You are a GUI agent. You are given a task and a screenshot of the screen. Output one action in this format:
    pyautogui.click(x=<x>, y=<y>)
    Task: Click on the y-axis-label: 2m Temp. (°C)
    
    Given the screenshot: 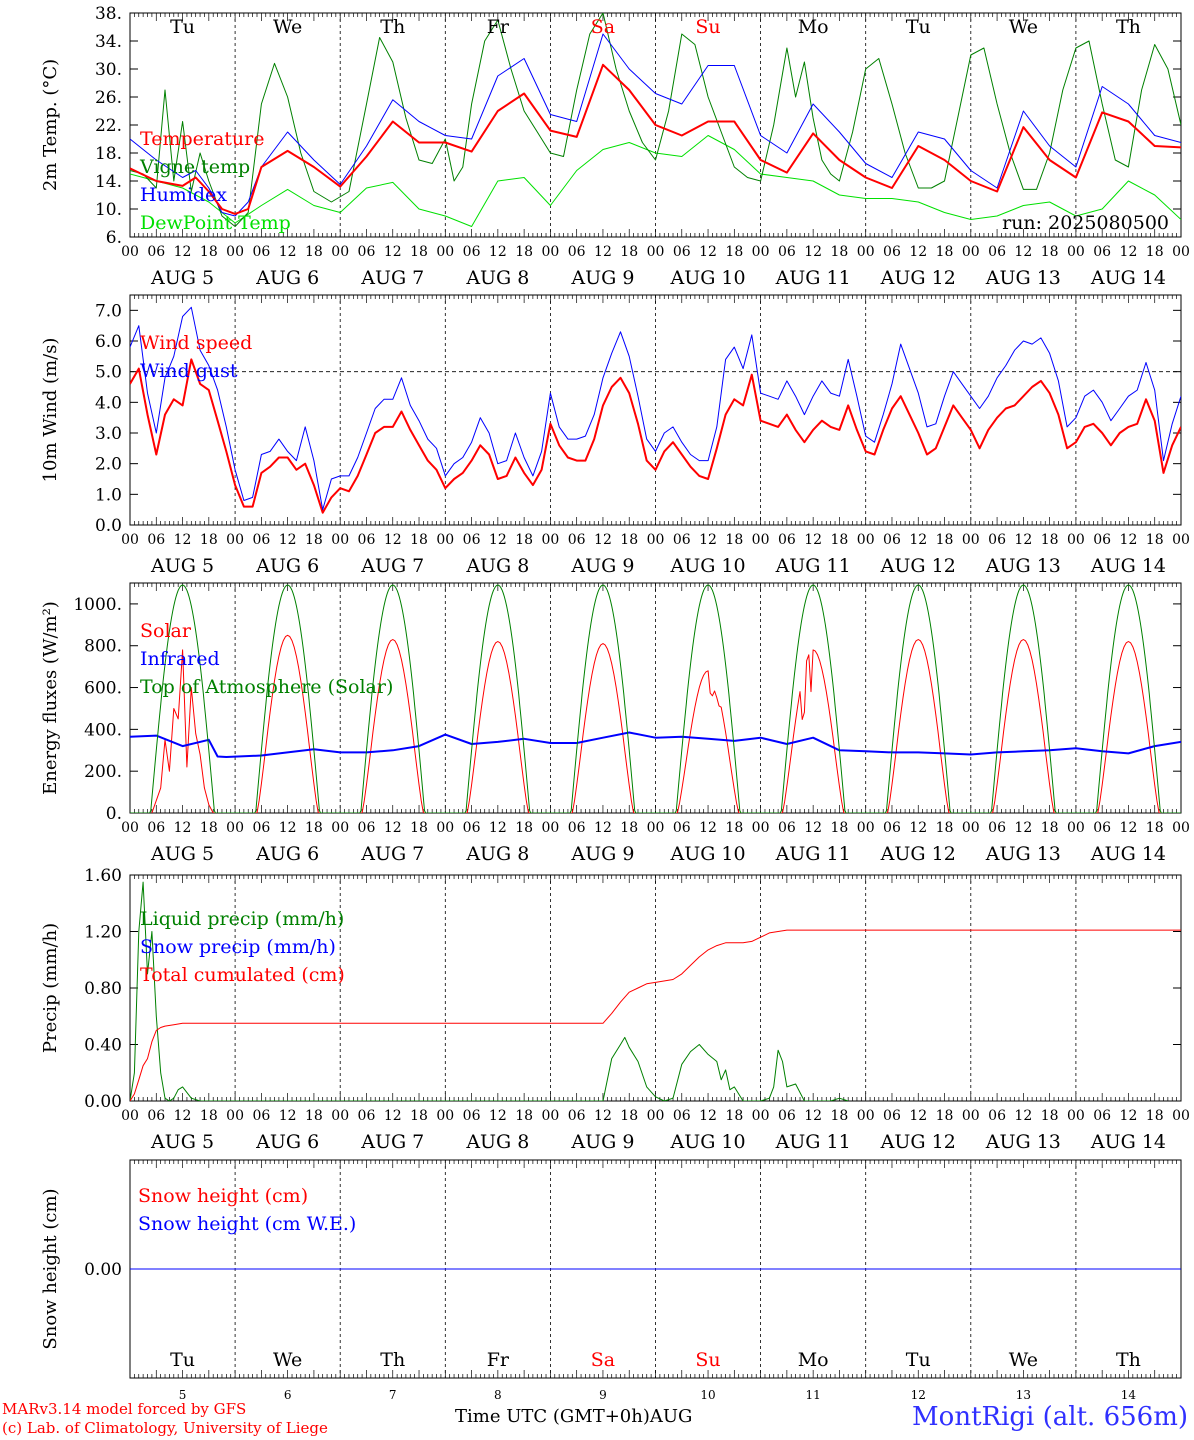 What is the action you would take?
    pyautogui.click(x=50, y=125)
    